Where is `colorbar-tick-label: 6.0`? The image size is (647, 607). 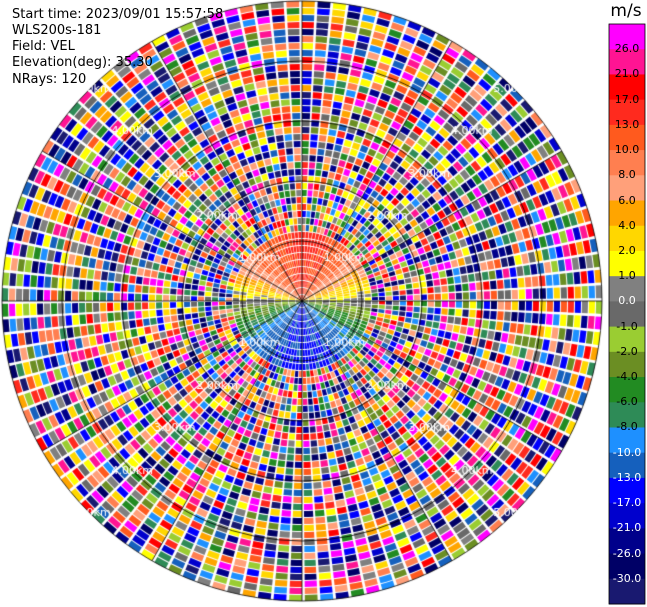 colorbar-tick-label: 6.0 is located at coordinates (627, 200).